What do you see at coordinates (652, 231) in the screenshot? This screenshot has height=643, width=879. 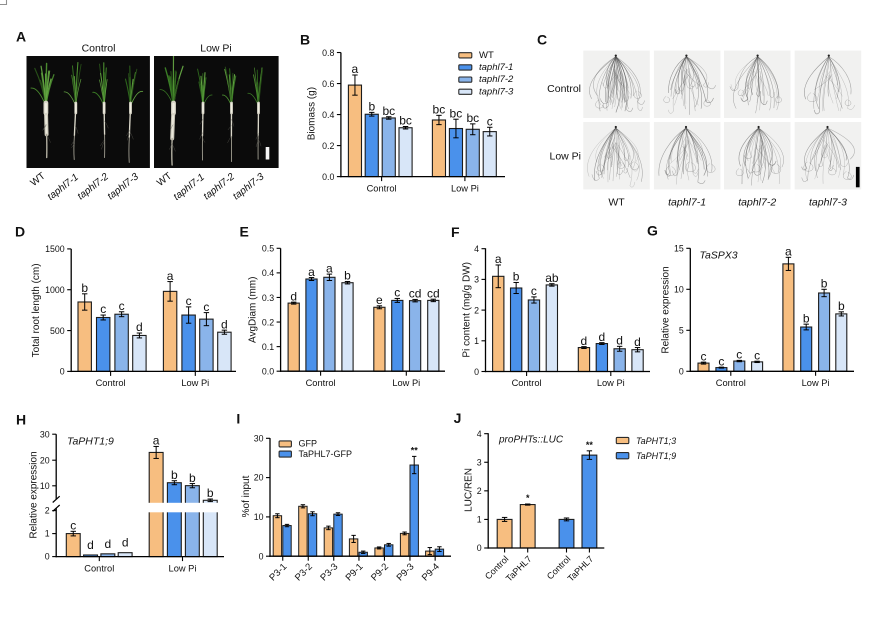 I see `svg-text: G` at bounding box center [652, 231].